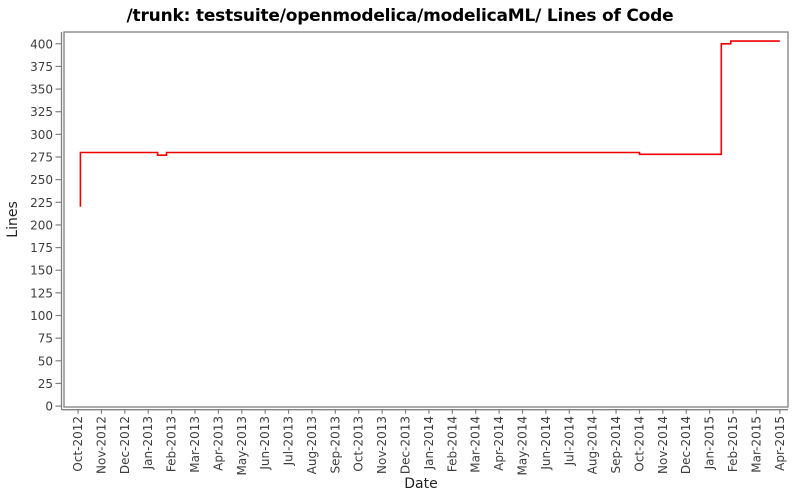 The image size is (800, 500). Describe the element at coordinates (41, 112) in the screenshot. I see `y-tick-label: 325` at that location.